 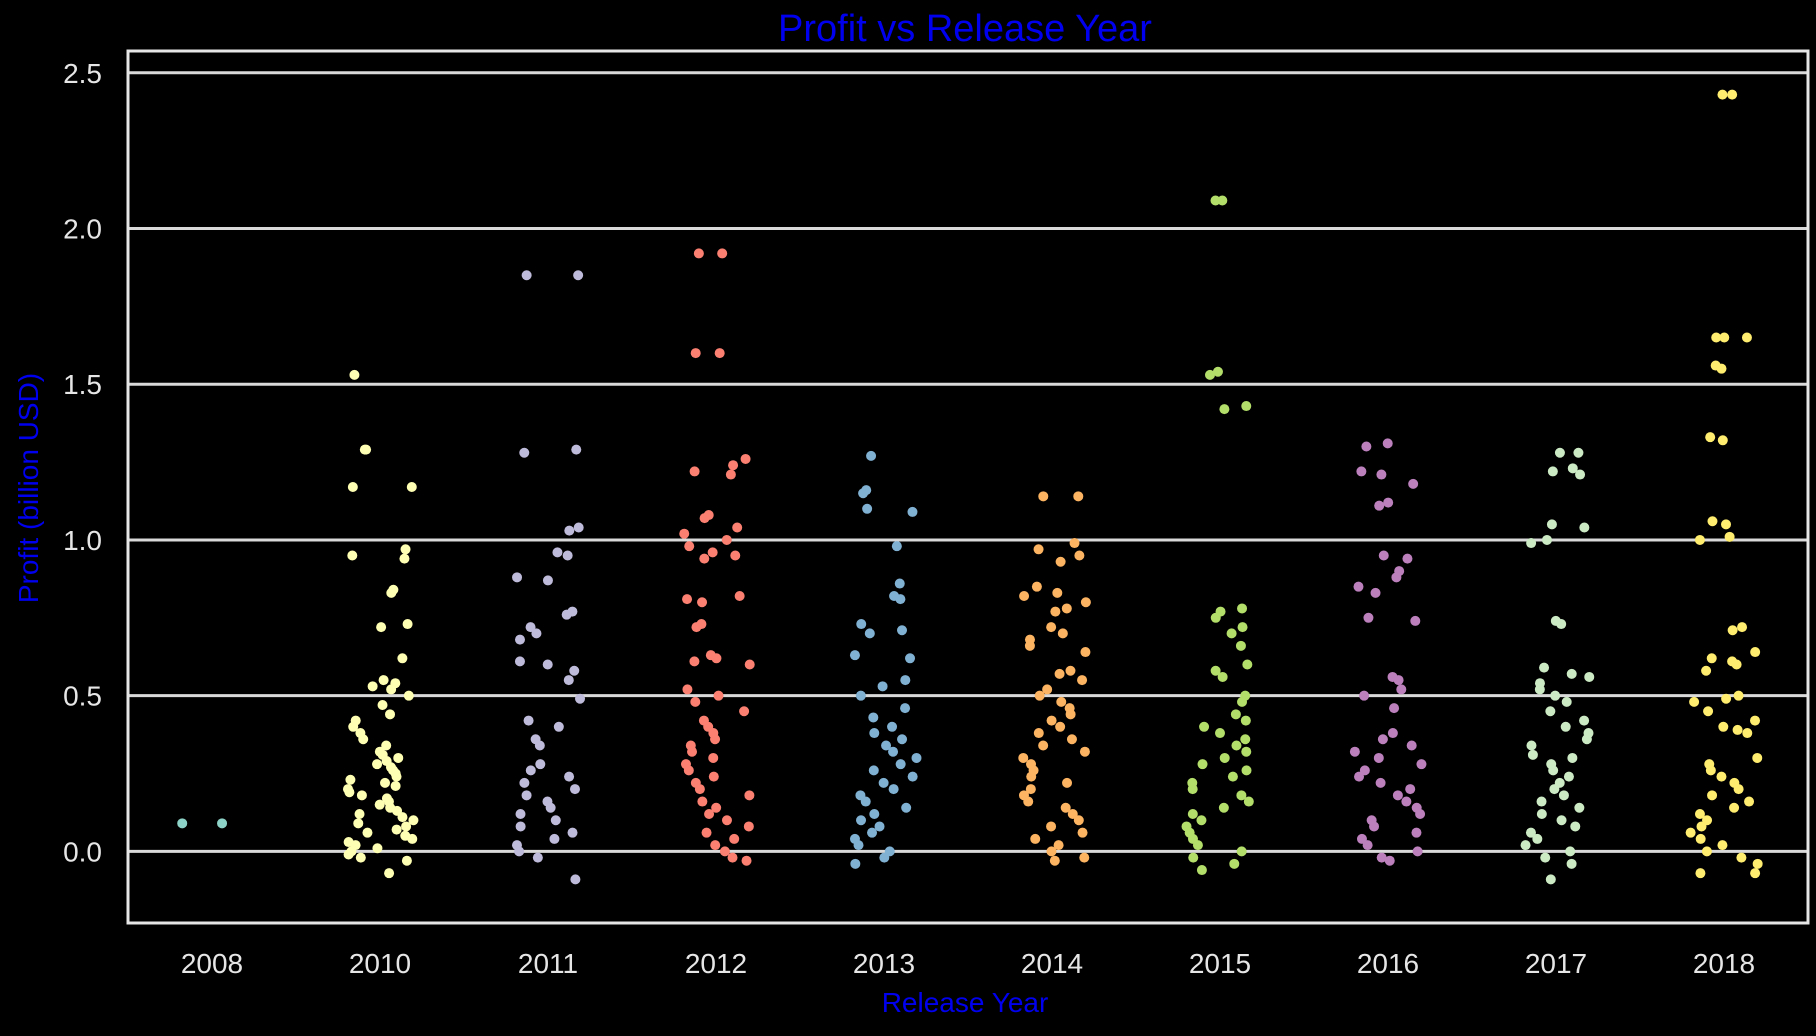 What do you see at coordinates (548, 577) in the screenshot?
I see `series-2011` at bounding box center [548, 577].